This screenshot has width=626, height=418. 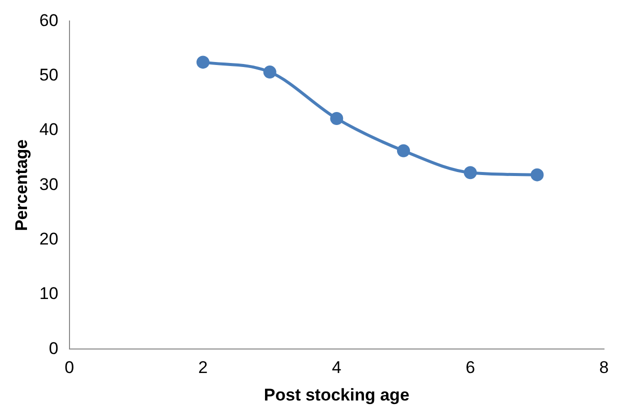 I want to click on y-tick-label: 50, so click(x=48, y=75).